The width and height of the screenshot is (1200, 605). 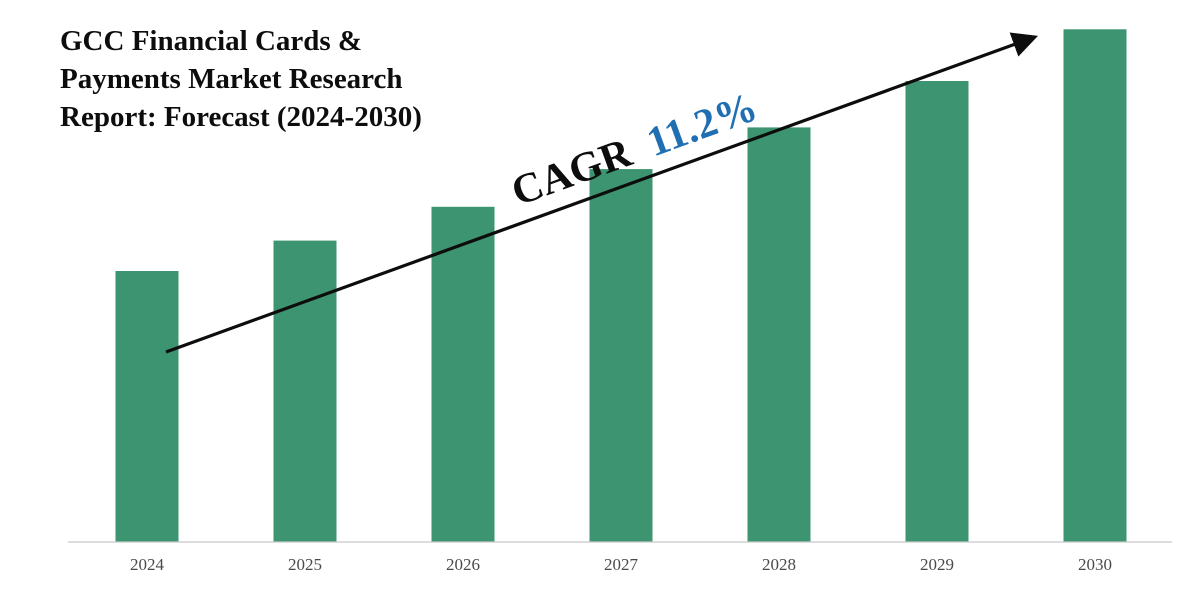 I want to click on x-tick-label: 2028, so click(x=779, y=564).